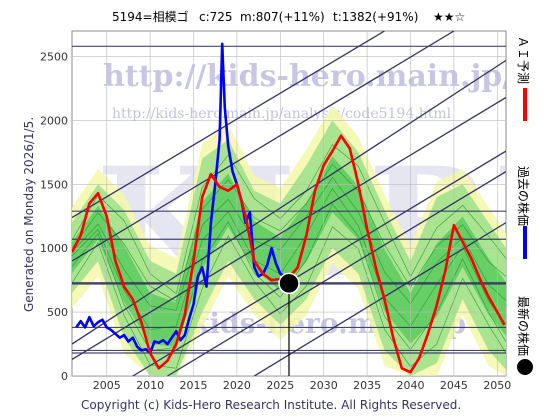 The height and width of the screenshot is (420, 560). I want to click on x-tick-label: 2005, so click(107, 385).